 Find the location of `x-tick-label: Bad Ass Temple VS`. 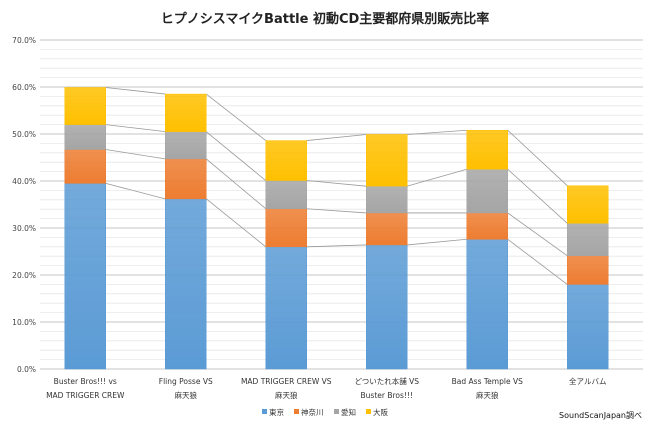

x-tick-label: Bad Ass Temple VS is located at coordinates (487, 381).